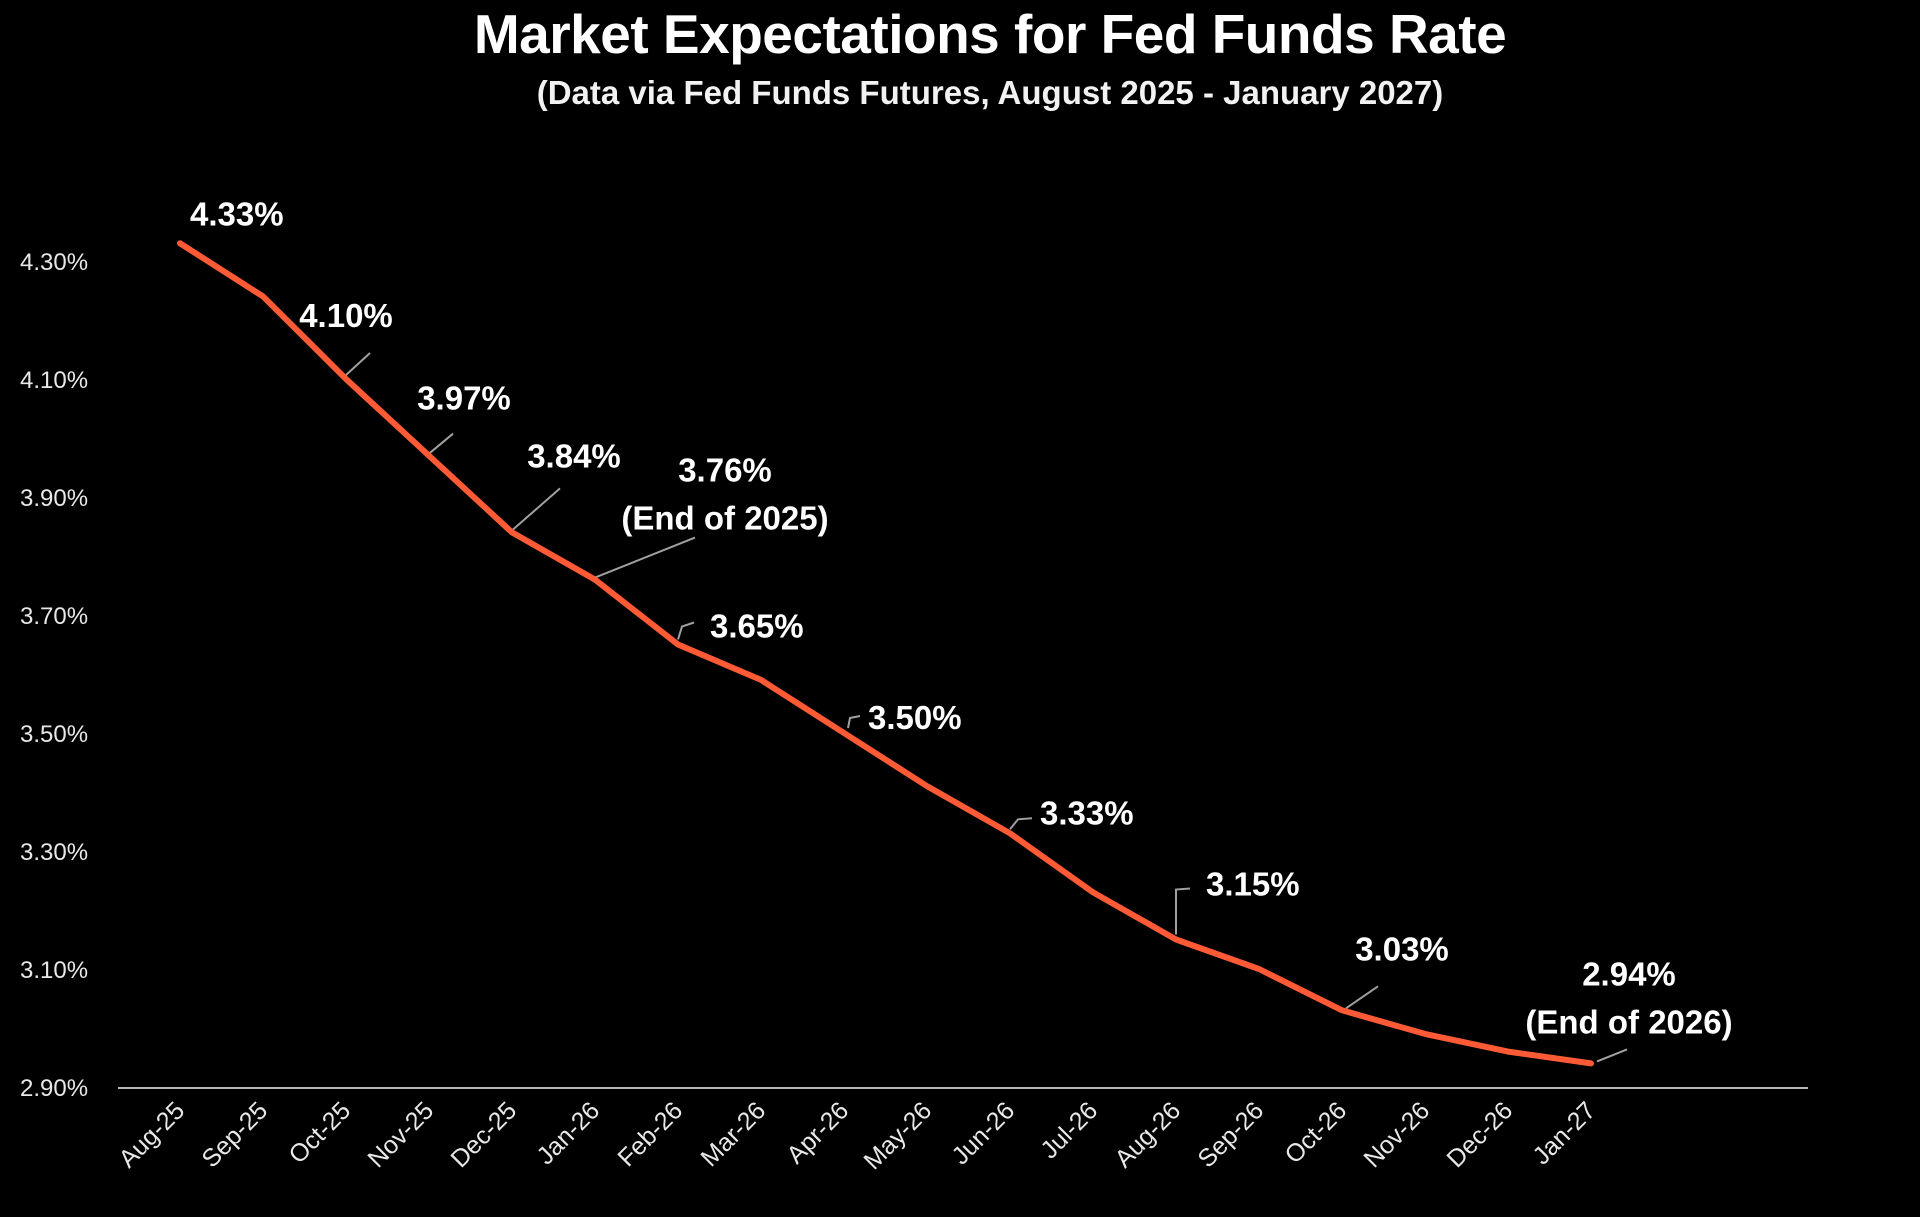 This screenshot has height=1217, width=1920. I want to click on y-tick-label: 3.90%, so click(54, 498).